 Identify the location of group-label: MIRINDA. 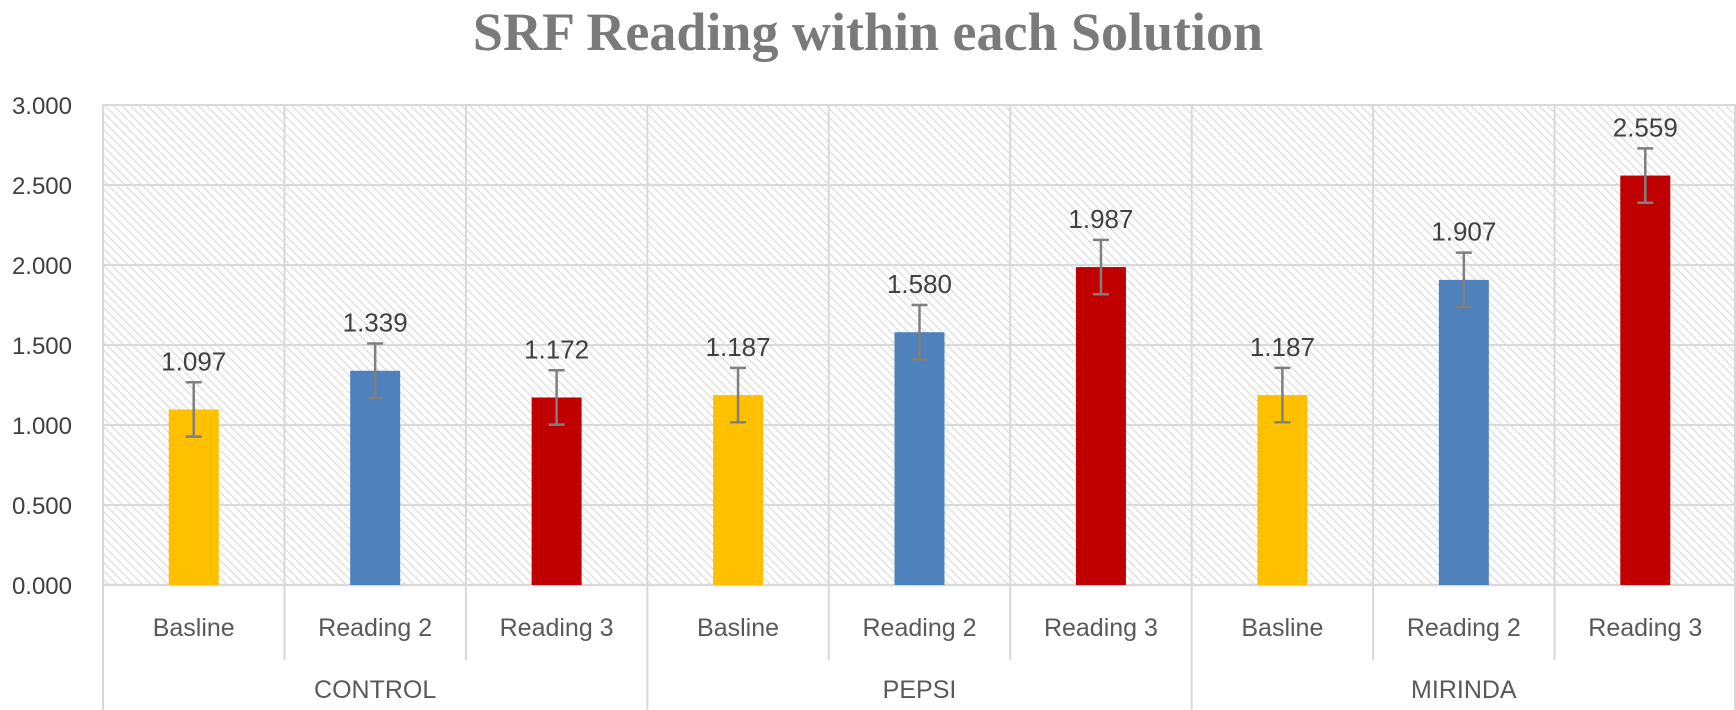
(1464, 690).